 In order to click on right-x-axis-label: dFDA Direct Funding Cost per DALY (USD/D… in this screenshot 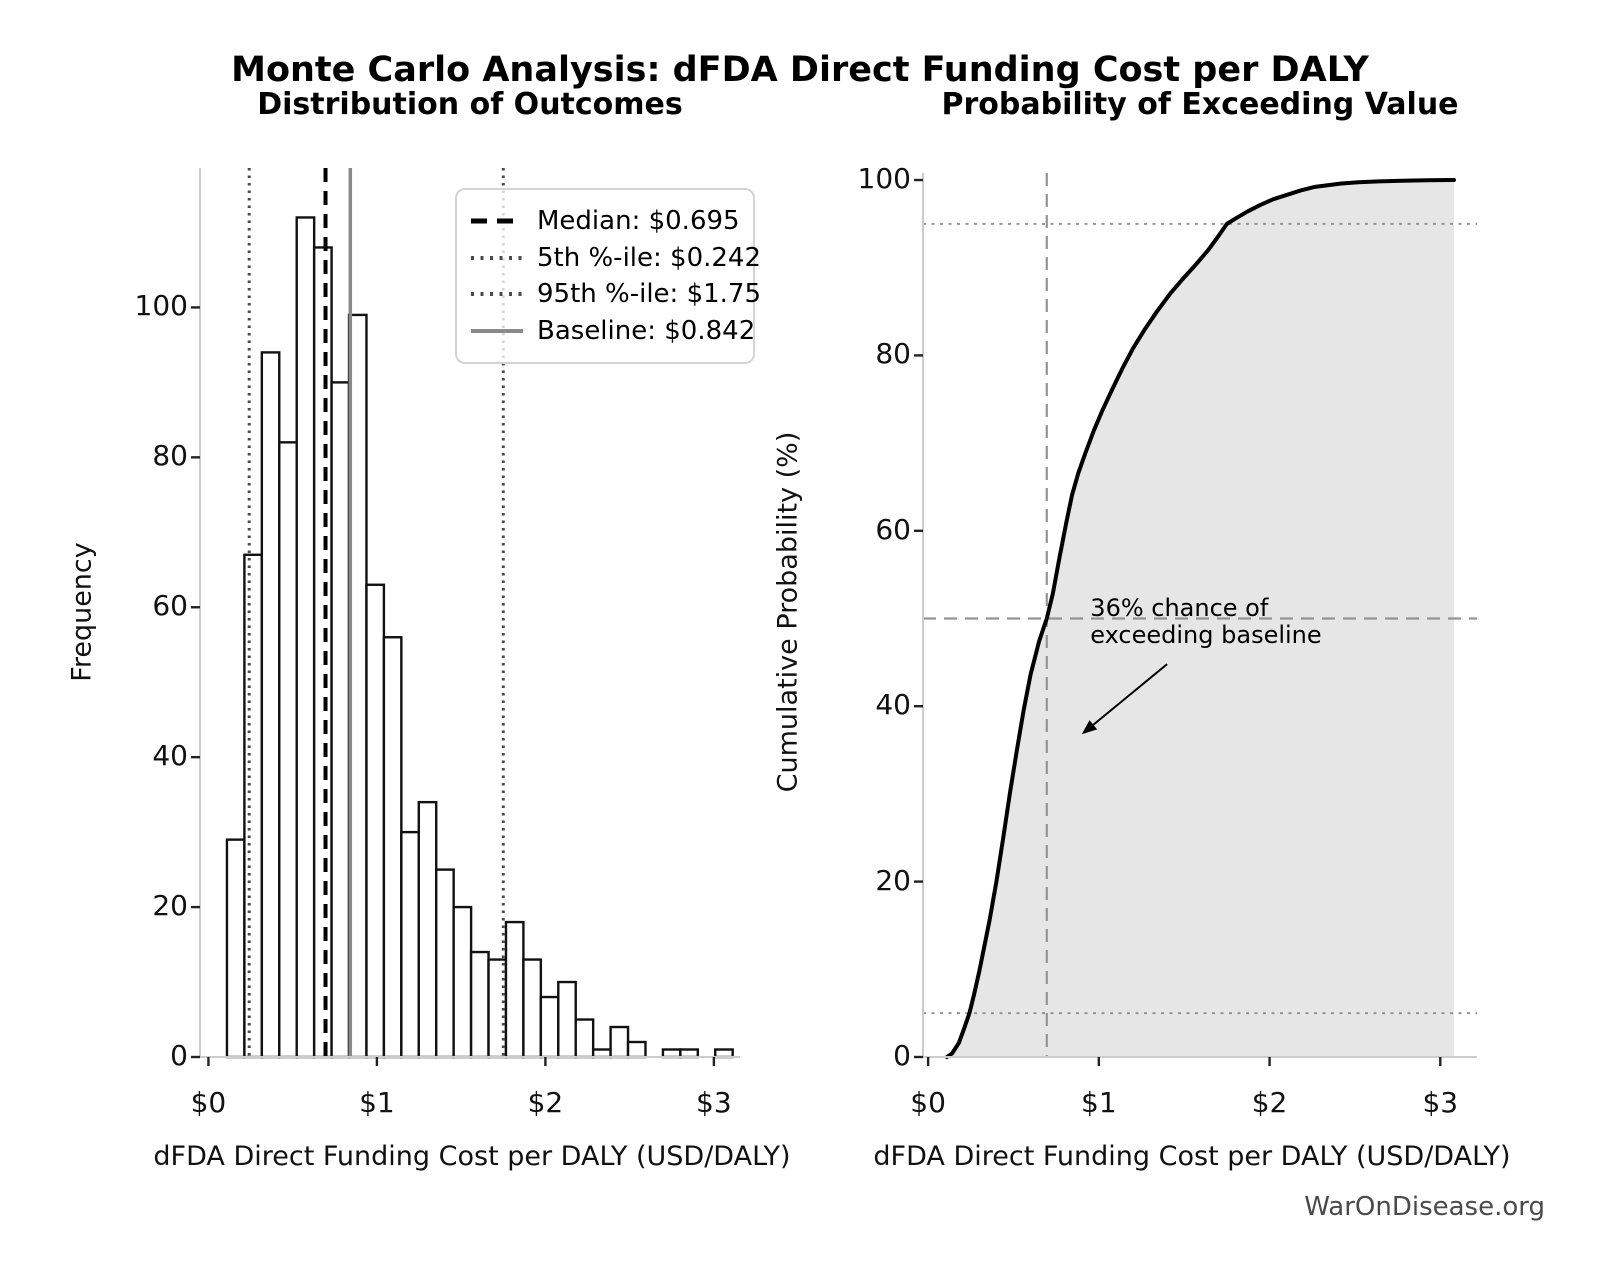, I will do `click(1192, 1156)`.